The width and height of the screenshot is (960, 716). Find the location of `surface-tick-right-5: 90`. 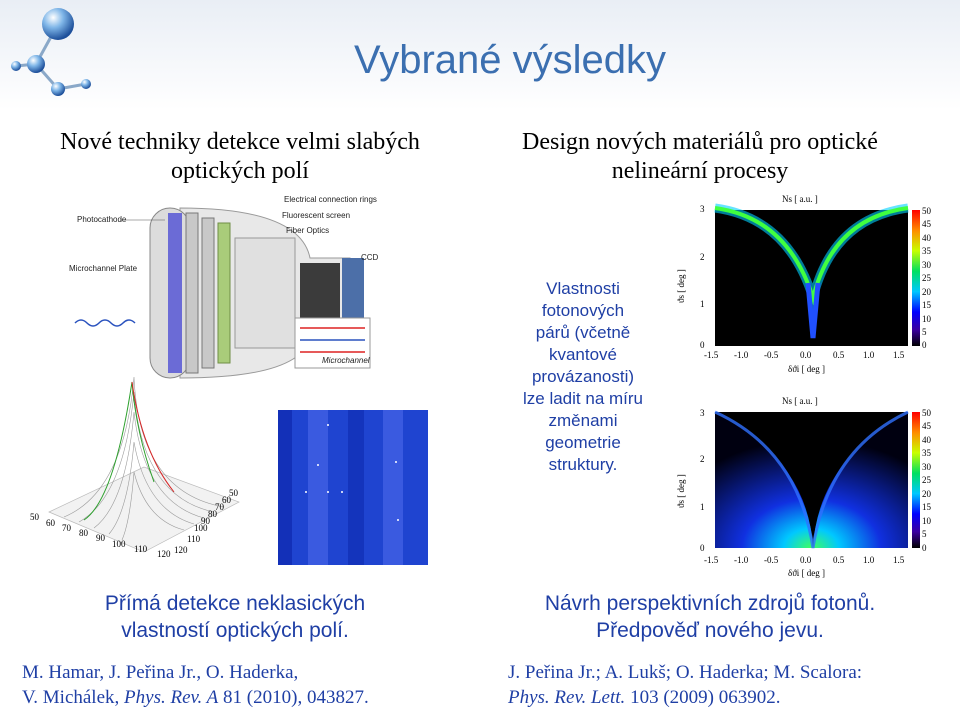

surface-tick-right-5: 90 is located at coordinates (206, 521).